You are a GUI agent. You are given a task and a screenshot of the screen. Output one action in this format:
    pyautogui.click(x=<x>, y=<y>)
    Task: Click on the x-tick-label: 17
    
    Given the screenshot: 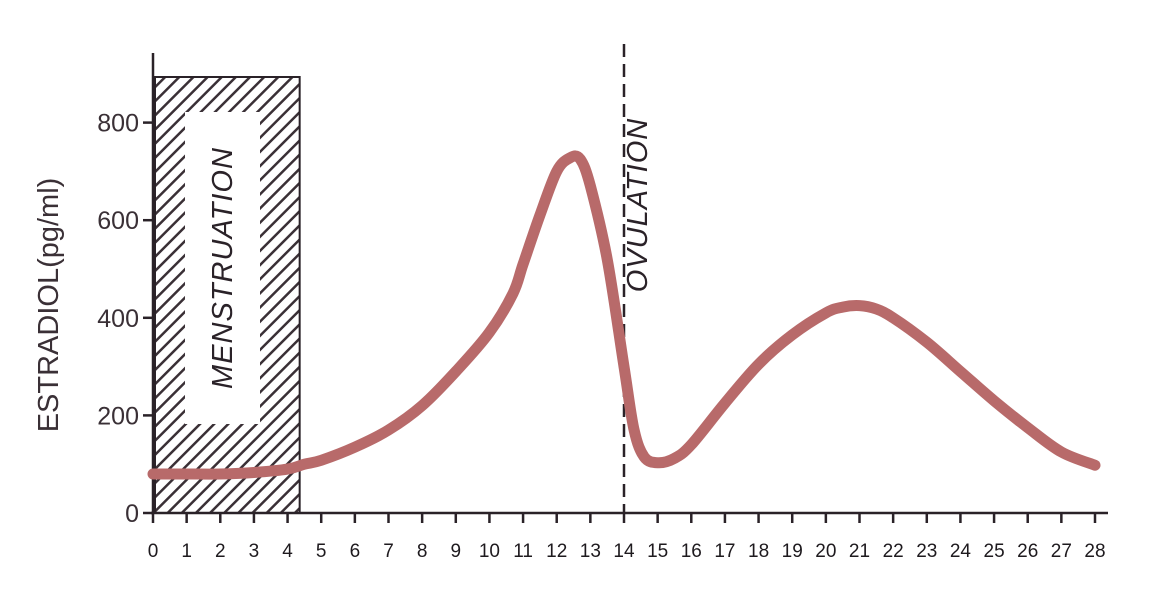 What is the action you would take?
    pyautogui.click(x=724, y=551)
    